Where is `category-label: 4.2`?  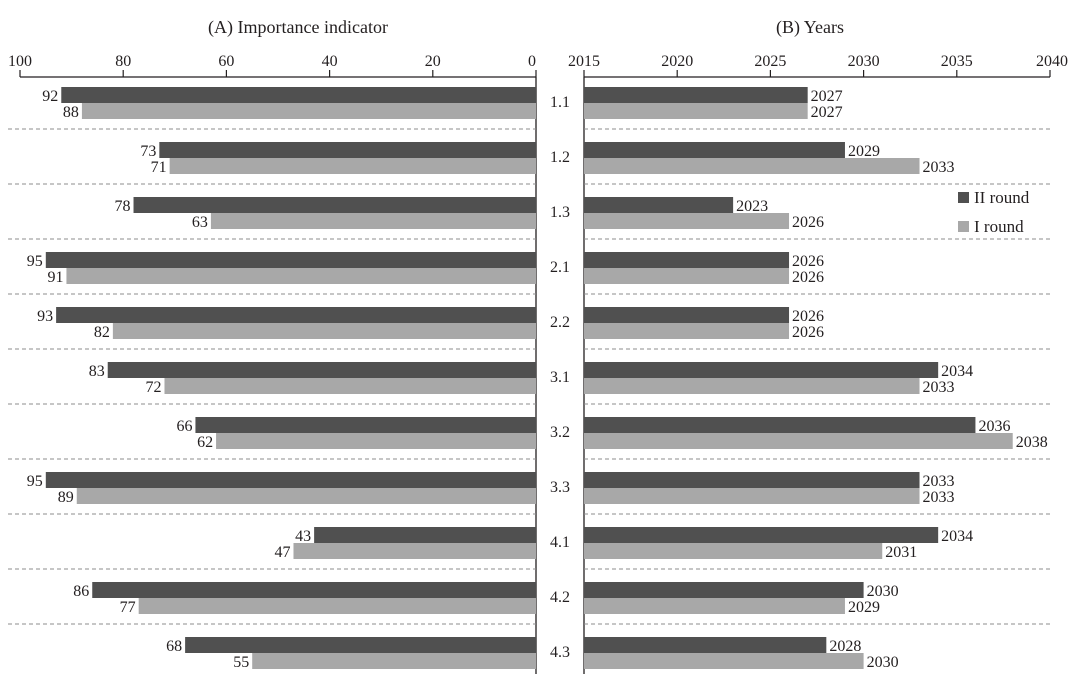 category-label: 4.2 is located at coordinates (560, 597).